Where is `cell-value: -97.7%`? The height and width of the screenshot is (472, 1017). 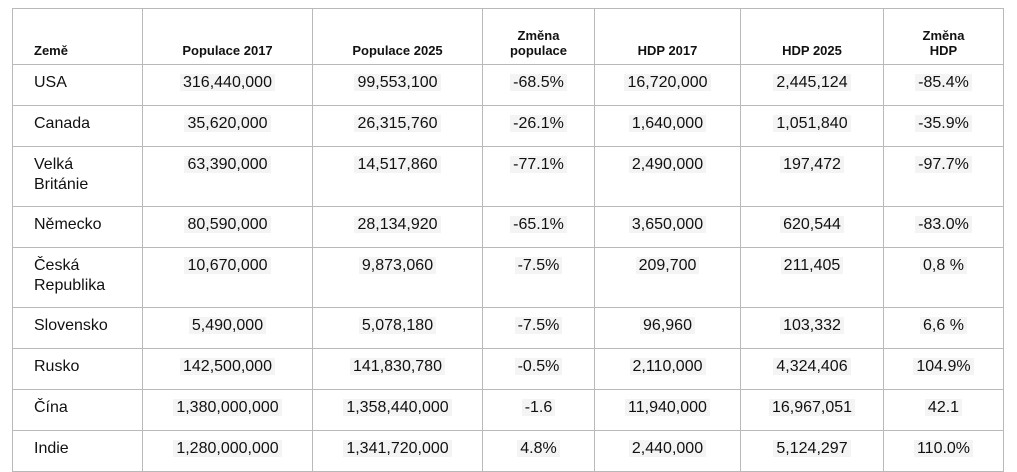
cell-value: -97.7% is located at coordinates (943, 164).